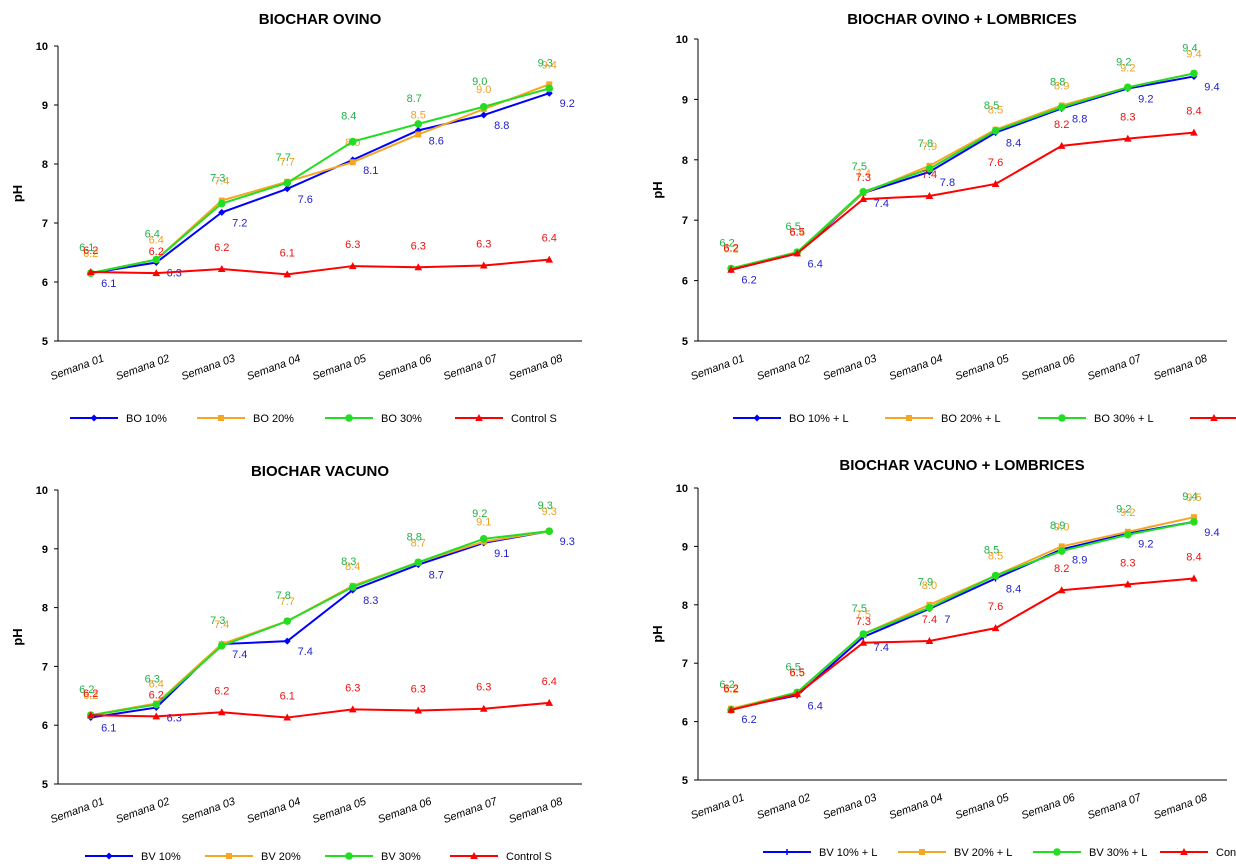 Image resolution: width=1236 pixels, height=864 pixels. I want to click on legend-label: BO 10%, so click(146, 419).